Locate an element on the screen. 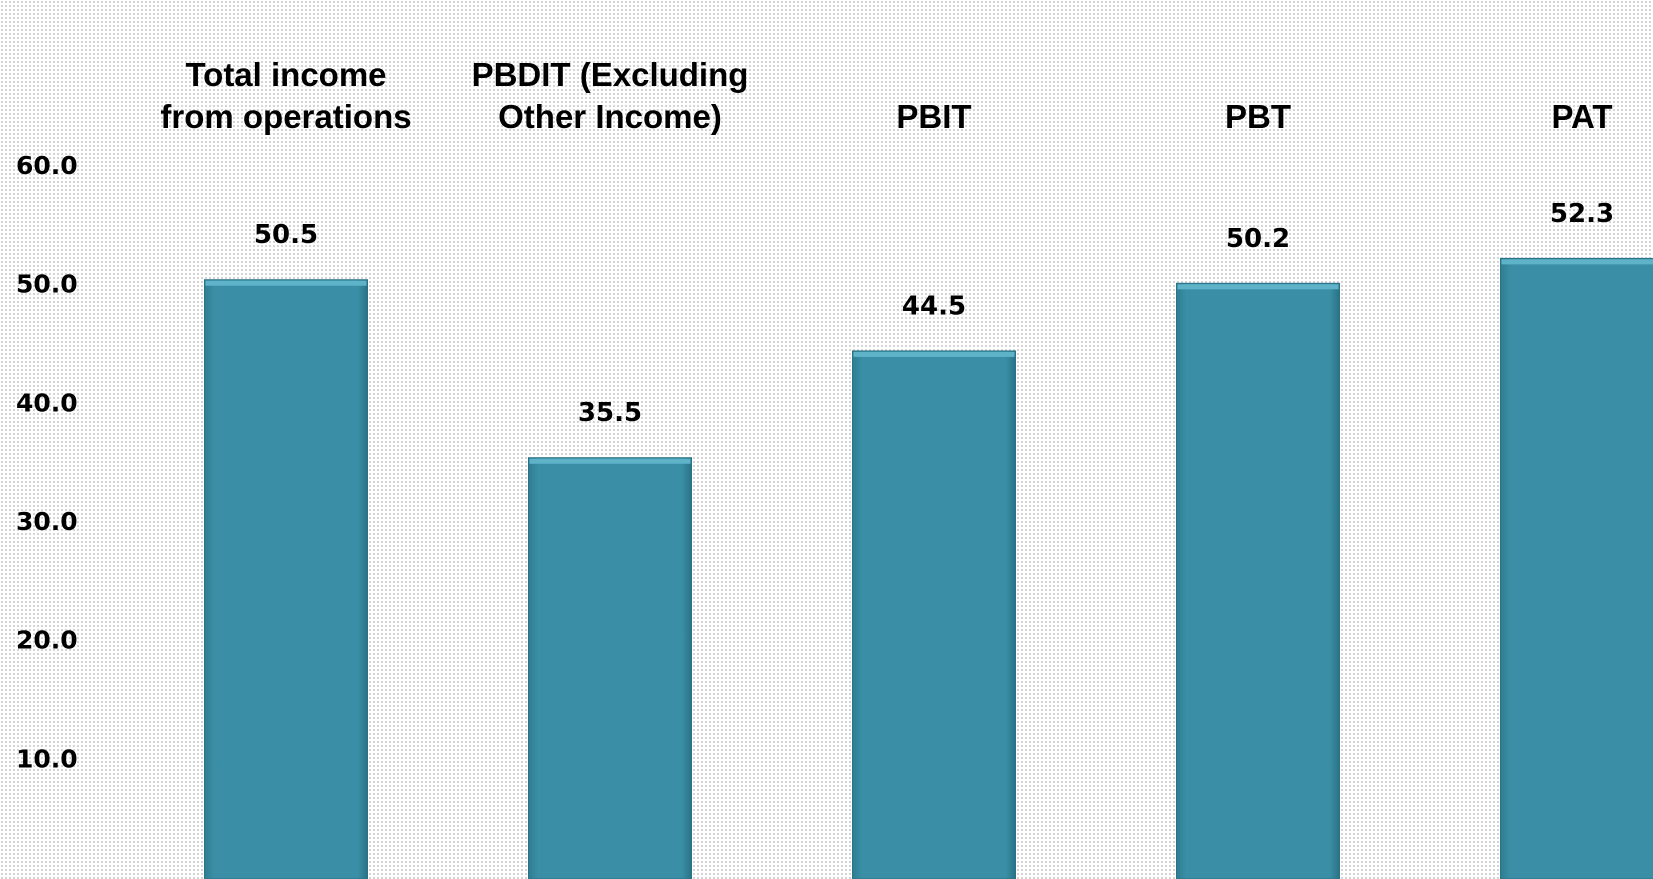 The image size is (1653, 879). category-label: PBIT is located at coordinates (934, 116).